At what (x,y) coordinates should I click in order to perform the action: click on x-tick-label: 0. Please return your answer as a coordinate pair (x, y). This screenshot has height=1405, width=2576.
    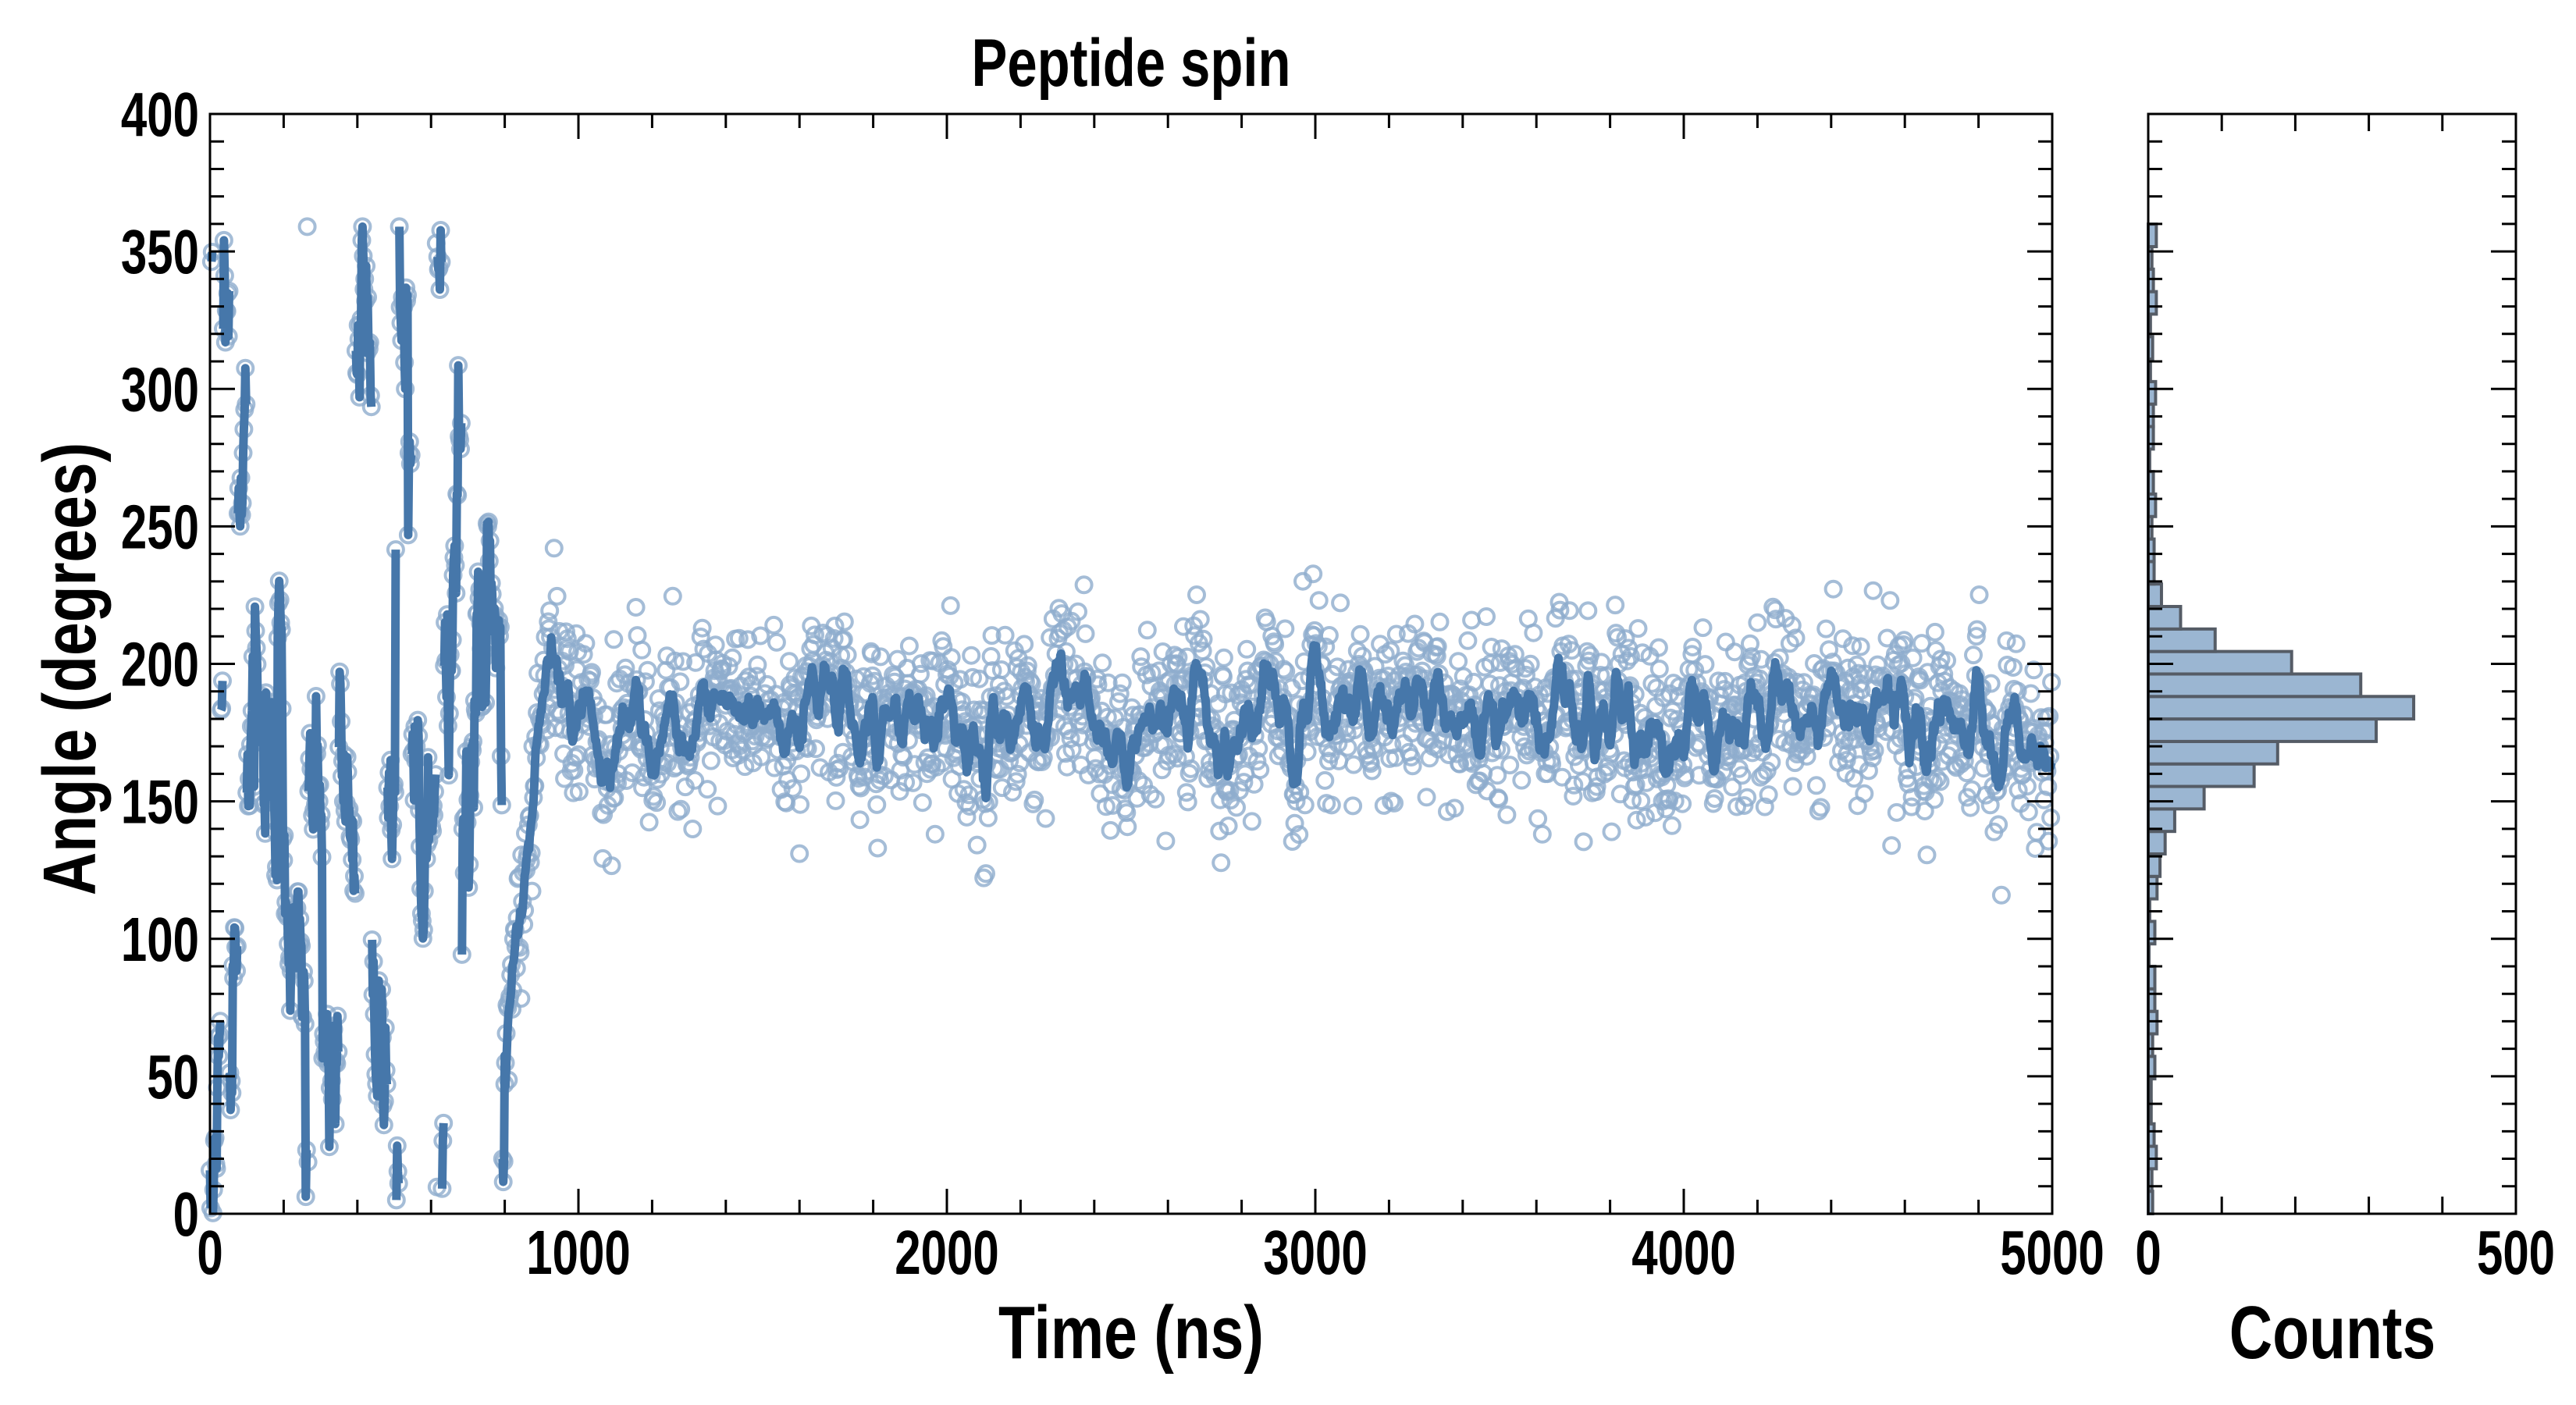
    Looking at the image, I should click on (210, 1252).